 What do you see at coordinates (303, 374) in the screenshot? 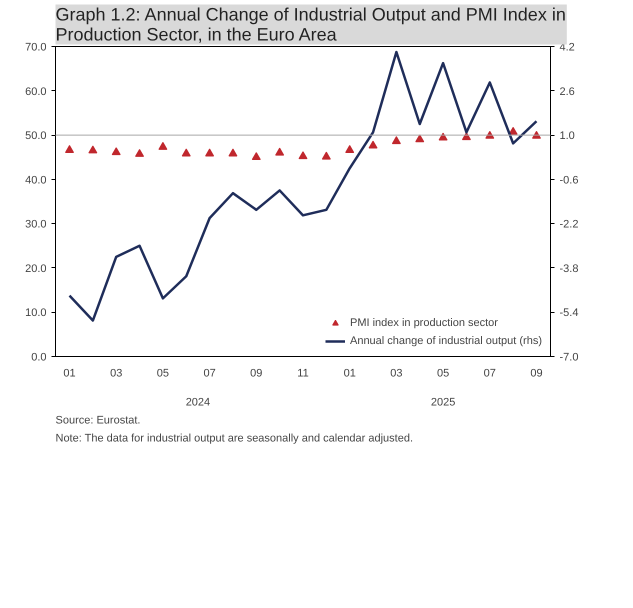
I see `x-tick-label: 11` at bounding box center [303, 374].